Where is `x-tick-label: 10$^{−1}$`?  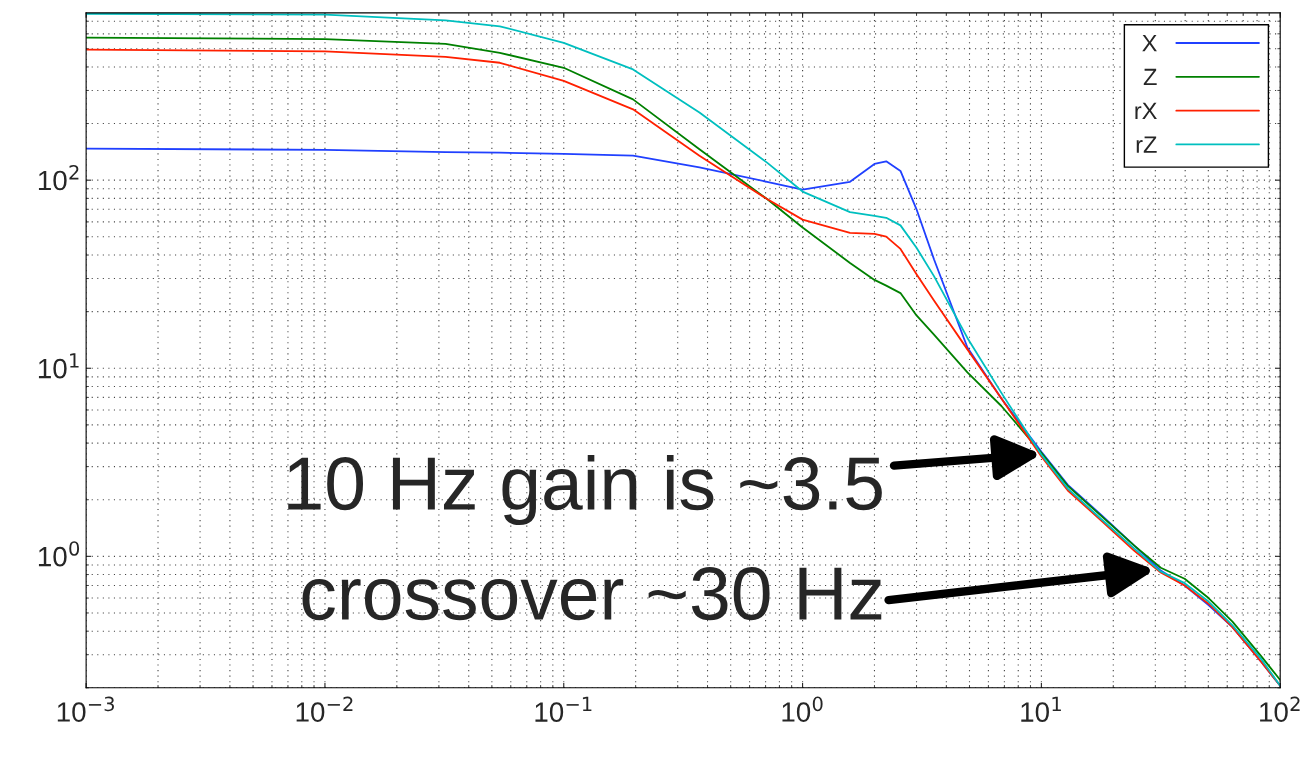
x-tick-label: 10$^{−1}$ is located at coordinates (563, 709).